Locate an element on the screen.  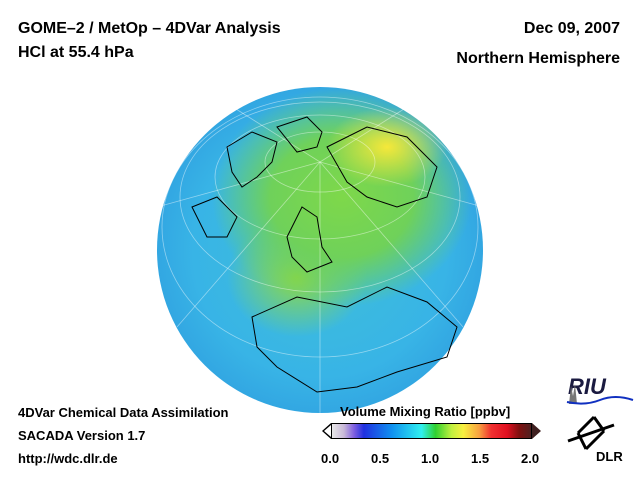
footer-line-3: http://wdc.dlr.de is located at coordinates (68, 458).